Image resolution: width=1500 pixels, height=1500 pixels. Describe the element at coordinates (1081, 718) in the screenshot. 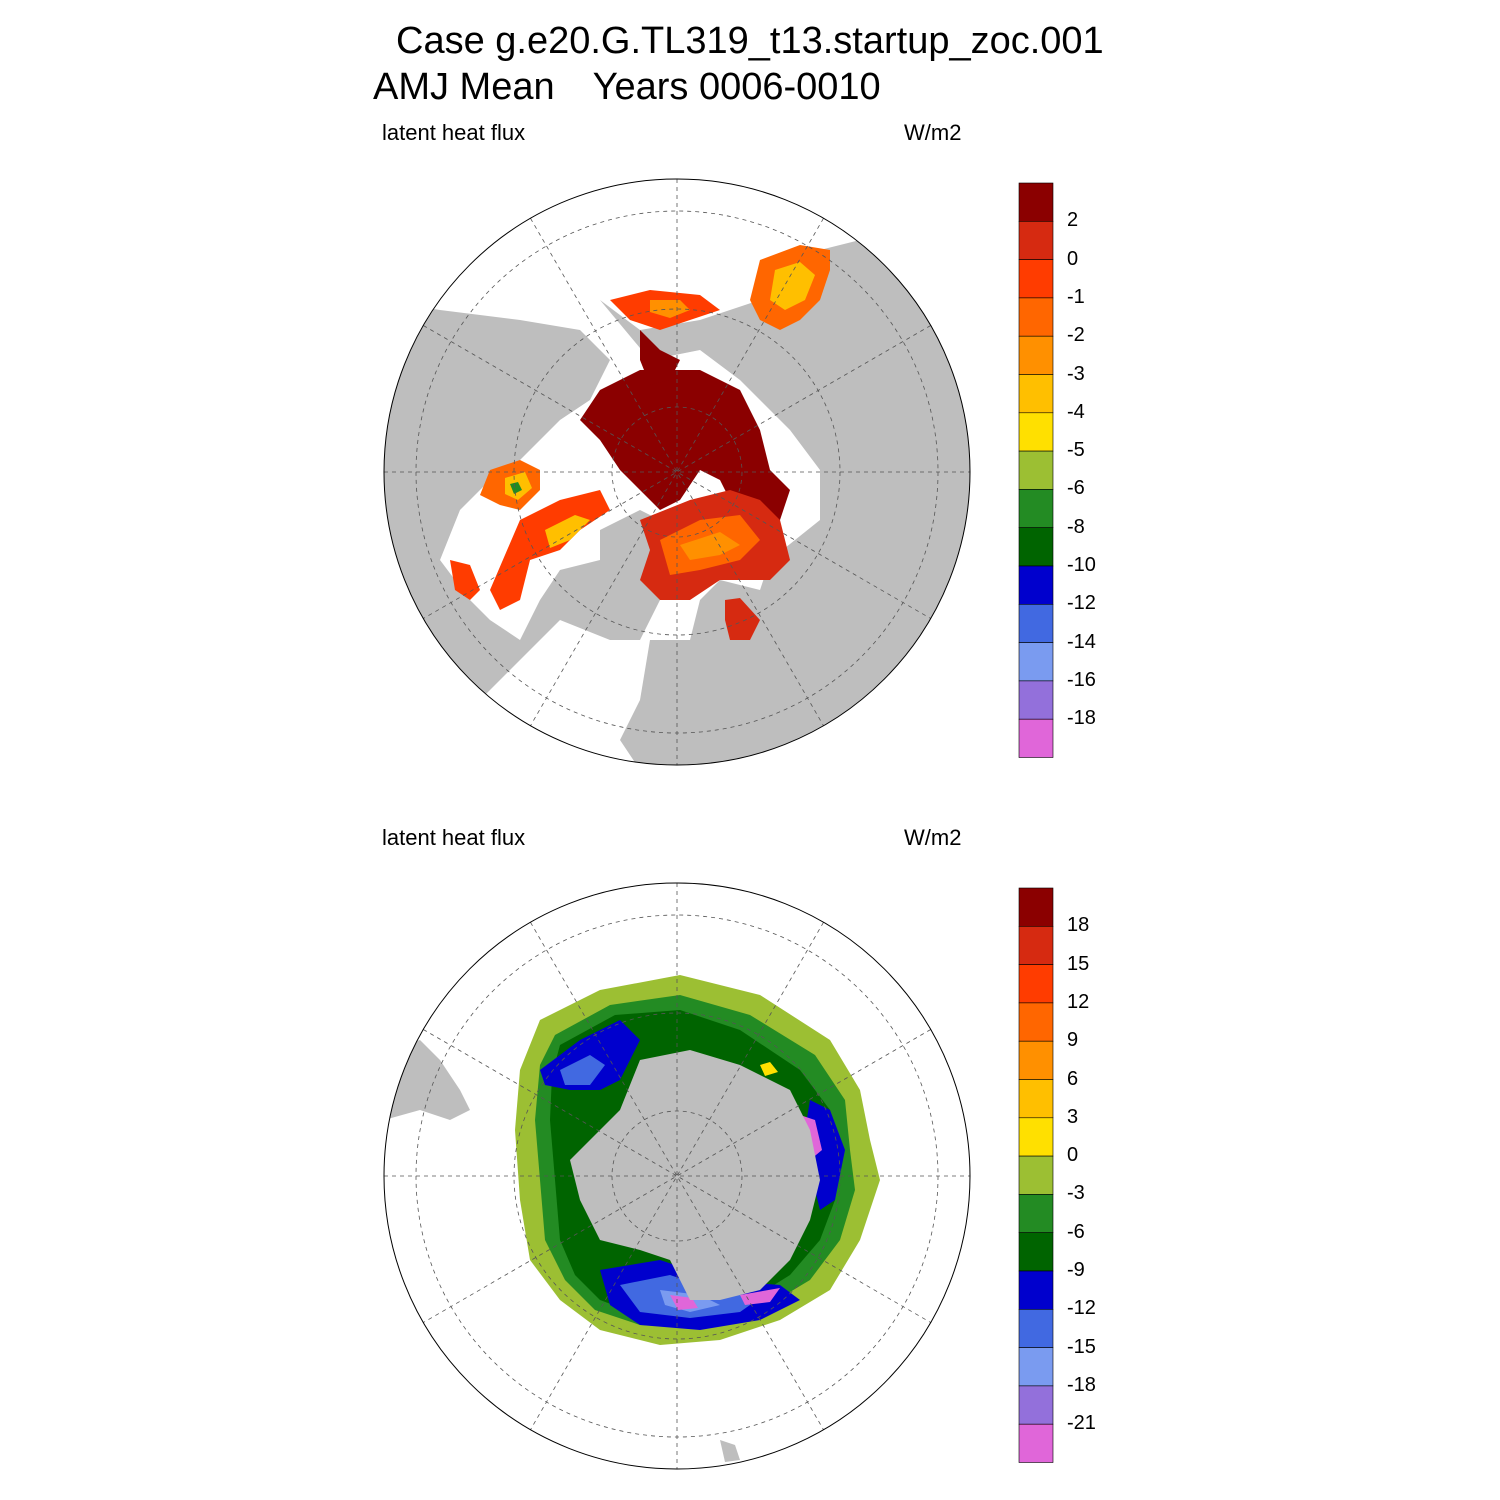

I see `north-colorbar-label: -18` at that location.